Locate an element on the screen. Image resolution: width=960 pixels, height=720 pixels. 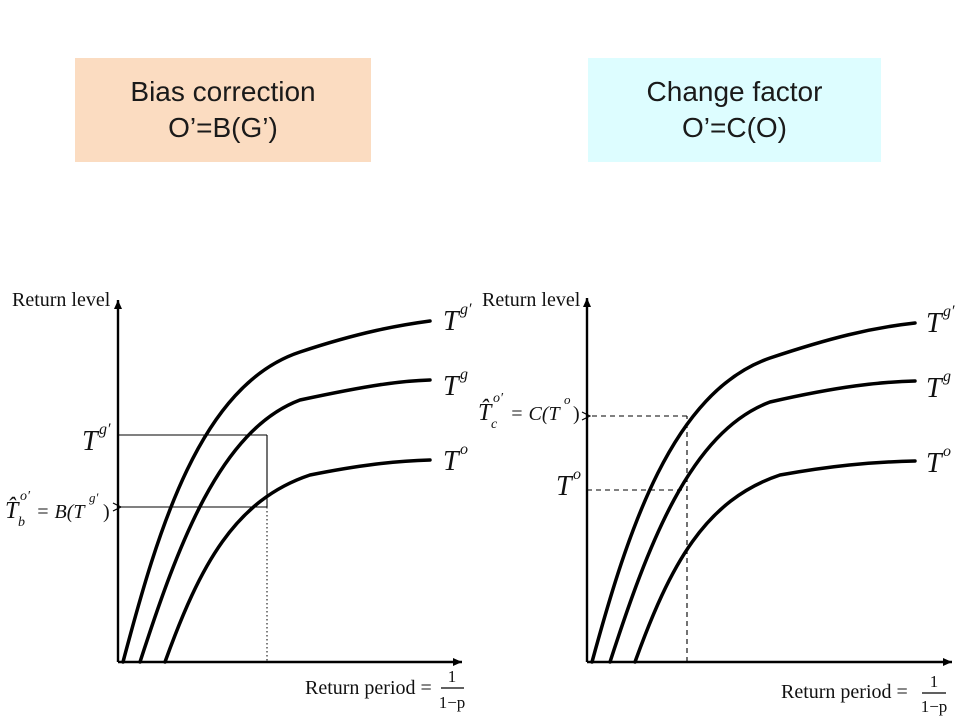
left-fraction-numerator: 1 is located at coordinates (452, 676).